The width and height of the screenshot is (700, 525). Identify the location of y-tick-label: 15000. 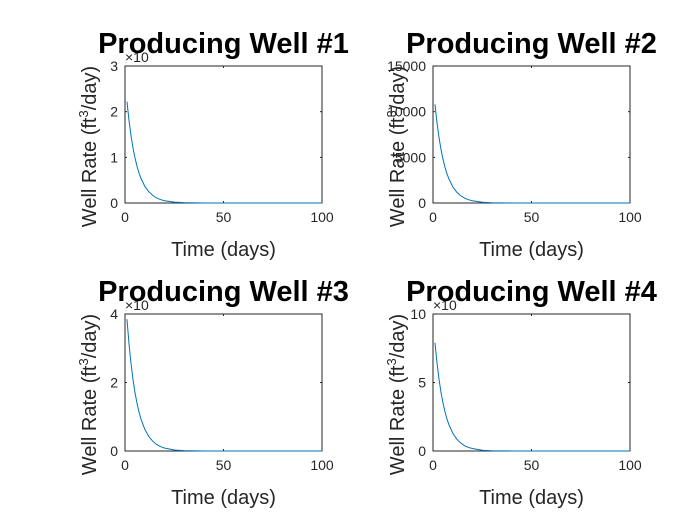
(406, 66).